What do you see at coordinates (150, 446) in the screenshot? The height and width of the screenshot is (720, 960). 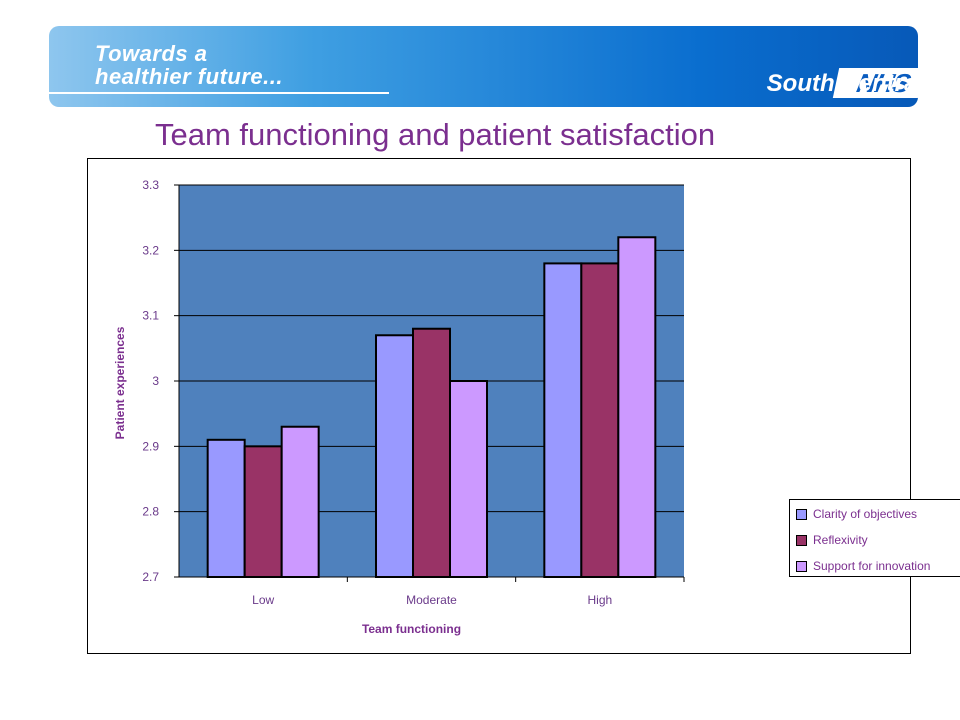 I see `y-tick-label: 2.9` at bounding box center [150, 446].